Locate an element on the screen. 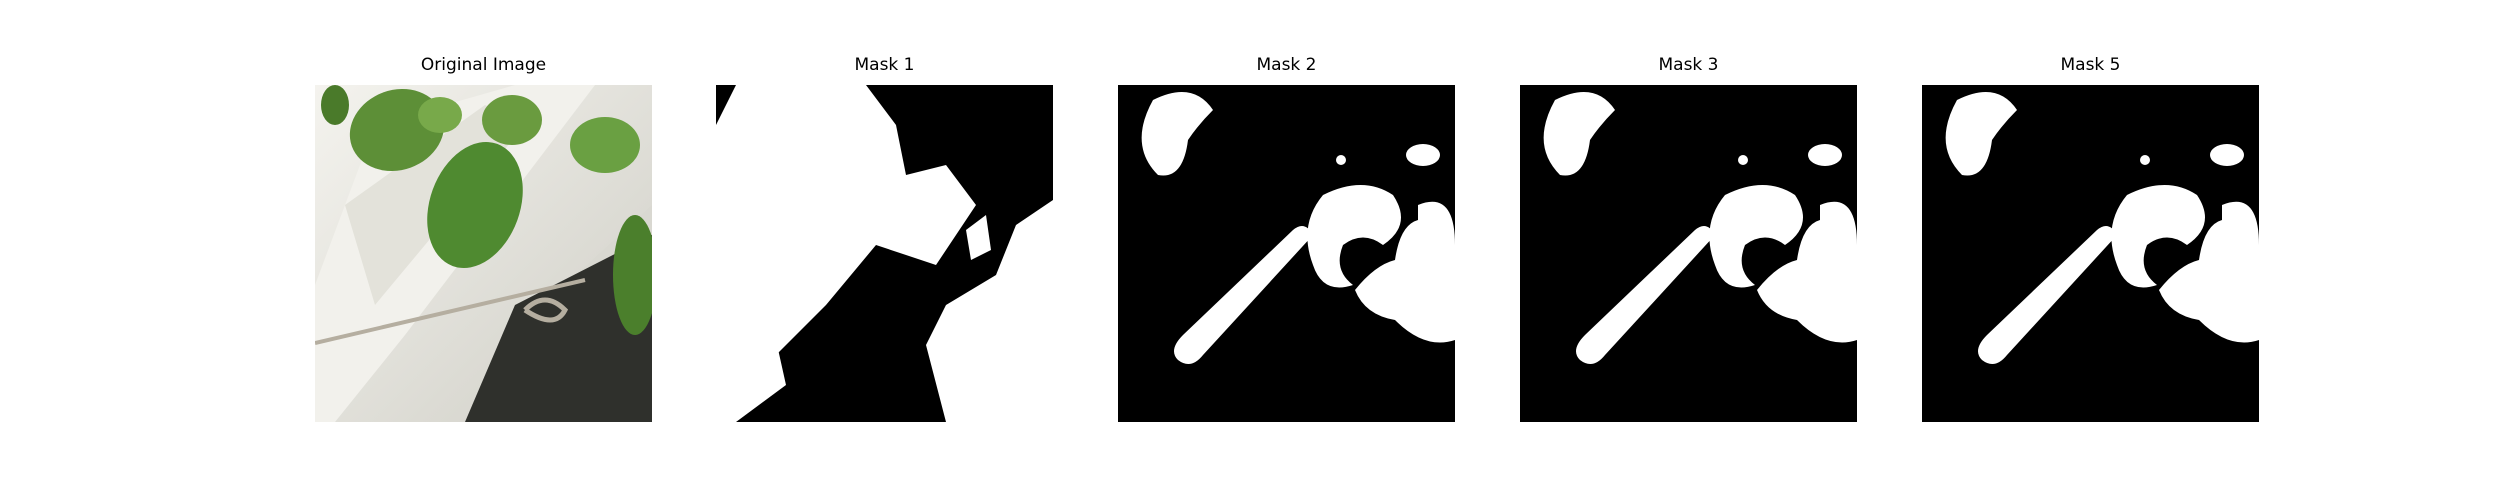  panel-title: Original Image is located at coordinates (483, 65).